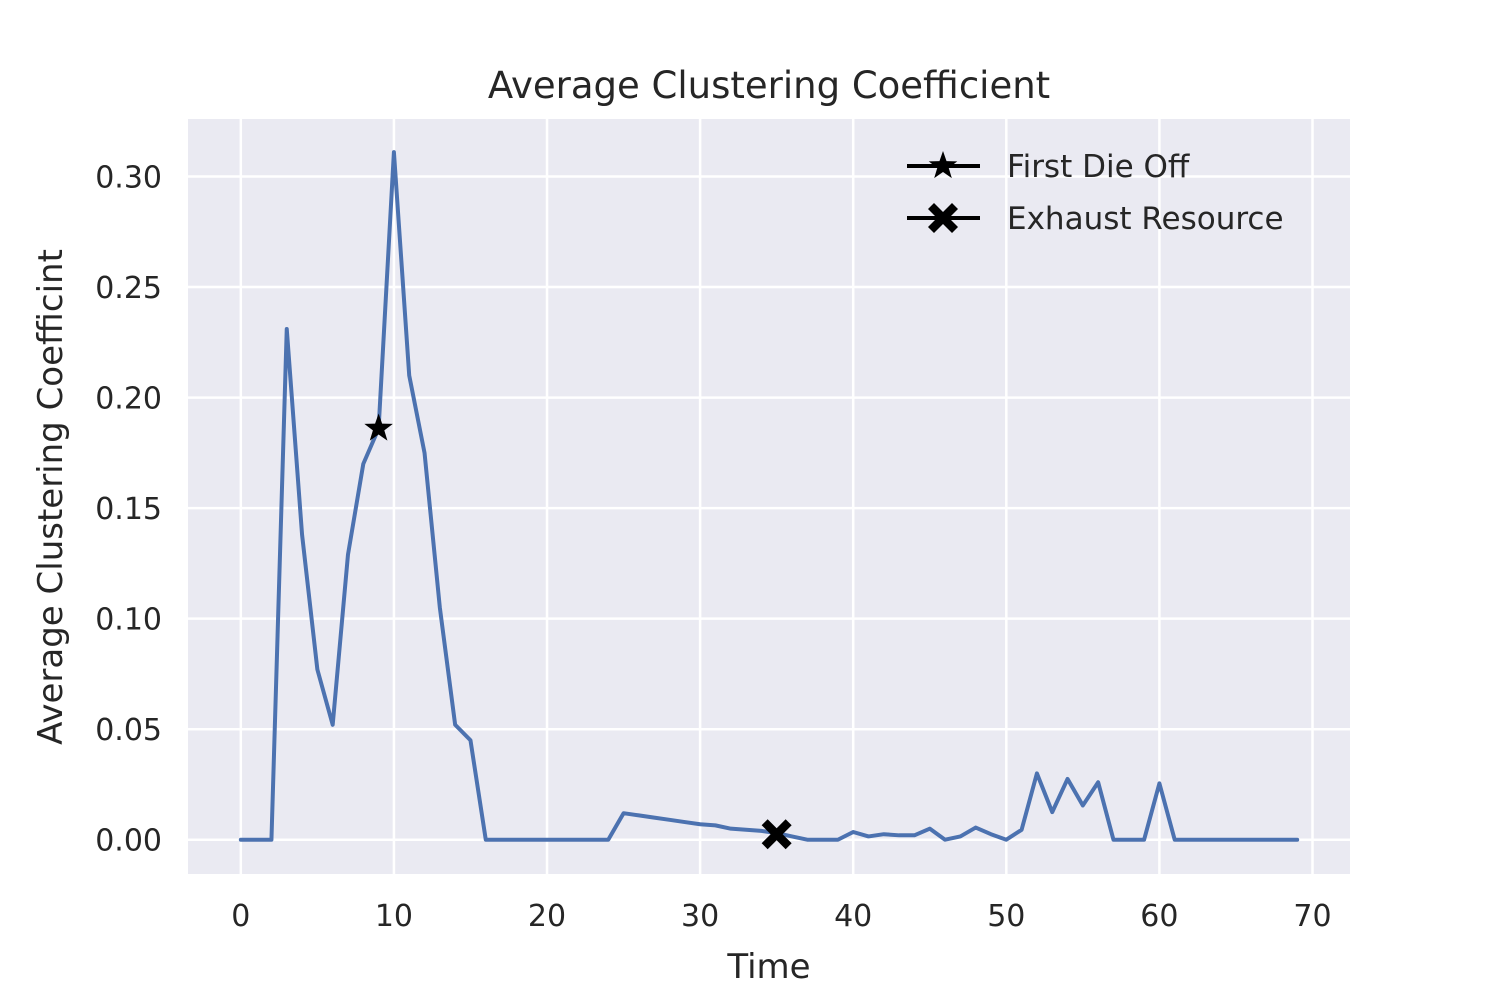 Image resolution: width=1500 pixels, height=1000 pixels. What do you see at coordinates (1159, 916) in the screenshot?
I see `x-tick-label: 60` at bounding box center [1159, 916].